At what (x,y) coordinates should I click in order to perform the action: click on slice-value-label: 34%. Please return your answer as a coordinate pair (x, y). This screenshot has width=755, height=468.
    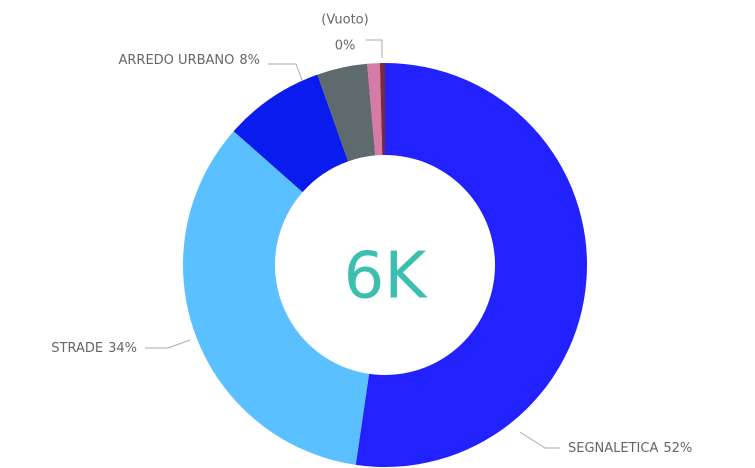
    Looking at the image, I should click on (122, 348).